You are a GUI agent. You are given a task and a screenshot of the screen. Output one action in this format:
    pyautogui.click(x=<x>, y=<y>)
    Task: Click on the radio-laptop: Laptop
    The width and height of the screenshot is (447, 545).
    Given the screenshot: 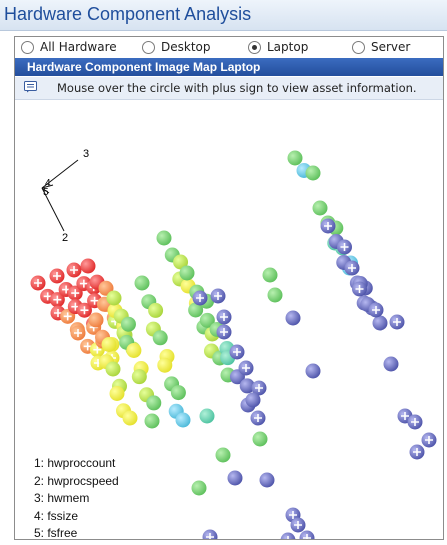 What is the action you would take?
    pyautogui.click(x=278, y=47)
    